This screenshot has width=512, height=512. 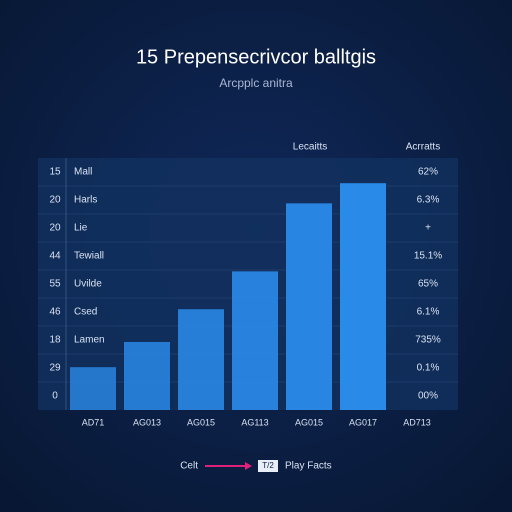 What do you see at coordinates (428, 172) in the screenshot?
I see `right-label: 62%` at bounding box center [428, 172].